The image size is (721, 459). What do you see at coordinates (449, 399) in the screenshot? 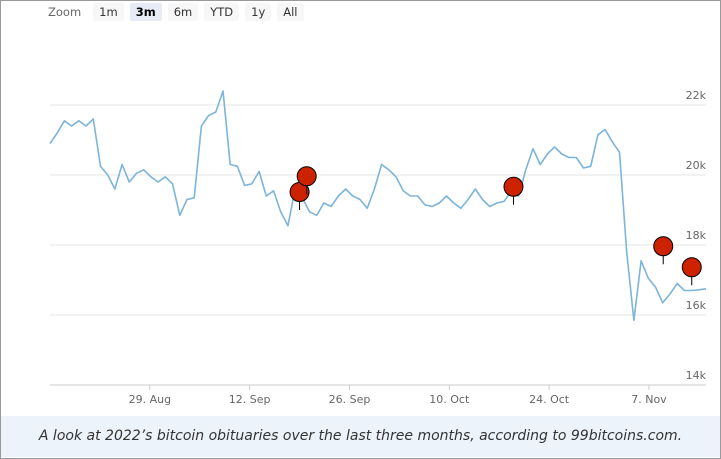
I see `x-tick-label: 10. Oct` at bounding box center [449, 399].